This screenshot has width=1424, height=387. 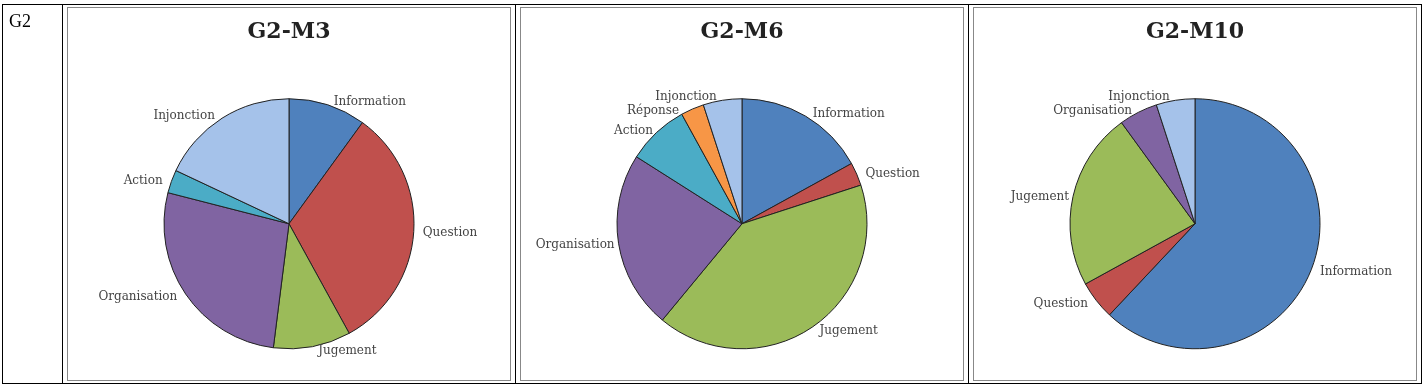 I want to click on slice-label: Réponse, so click(x=653, y=110).